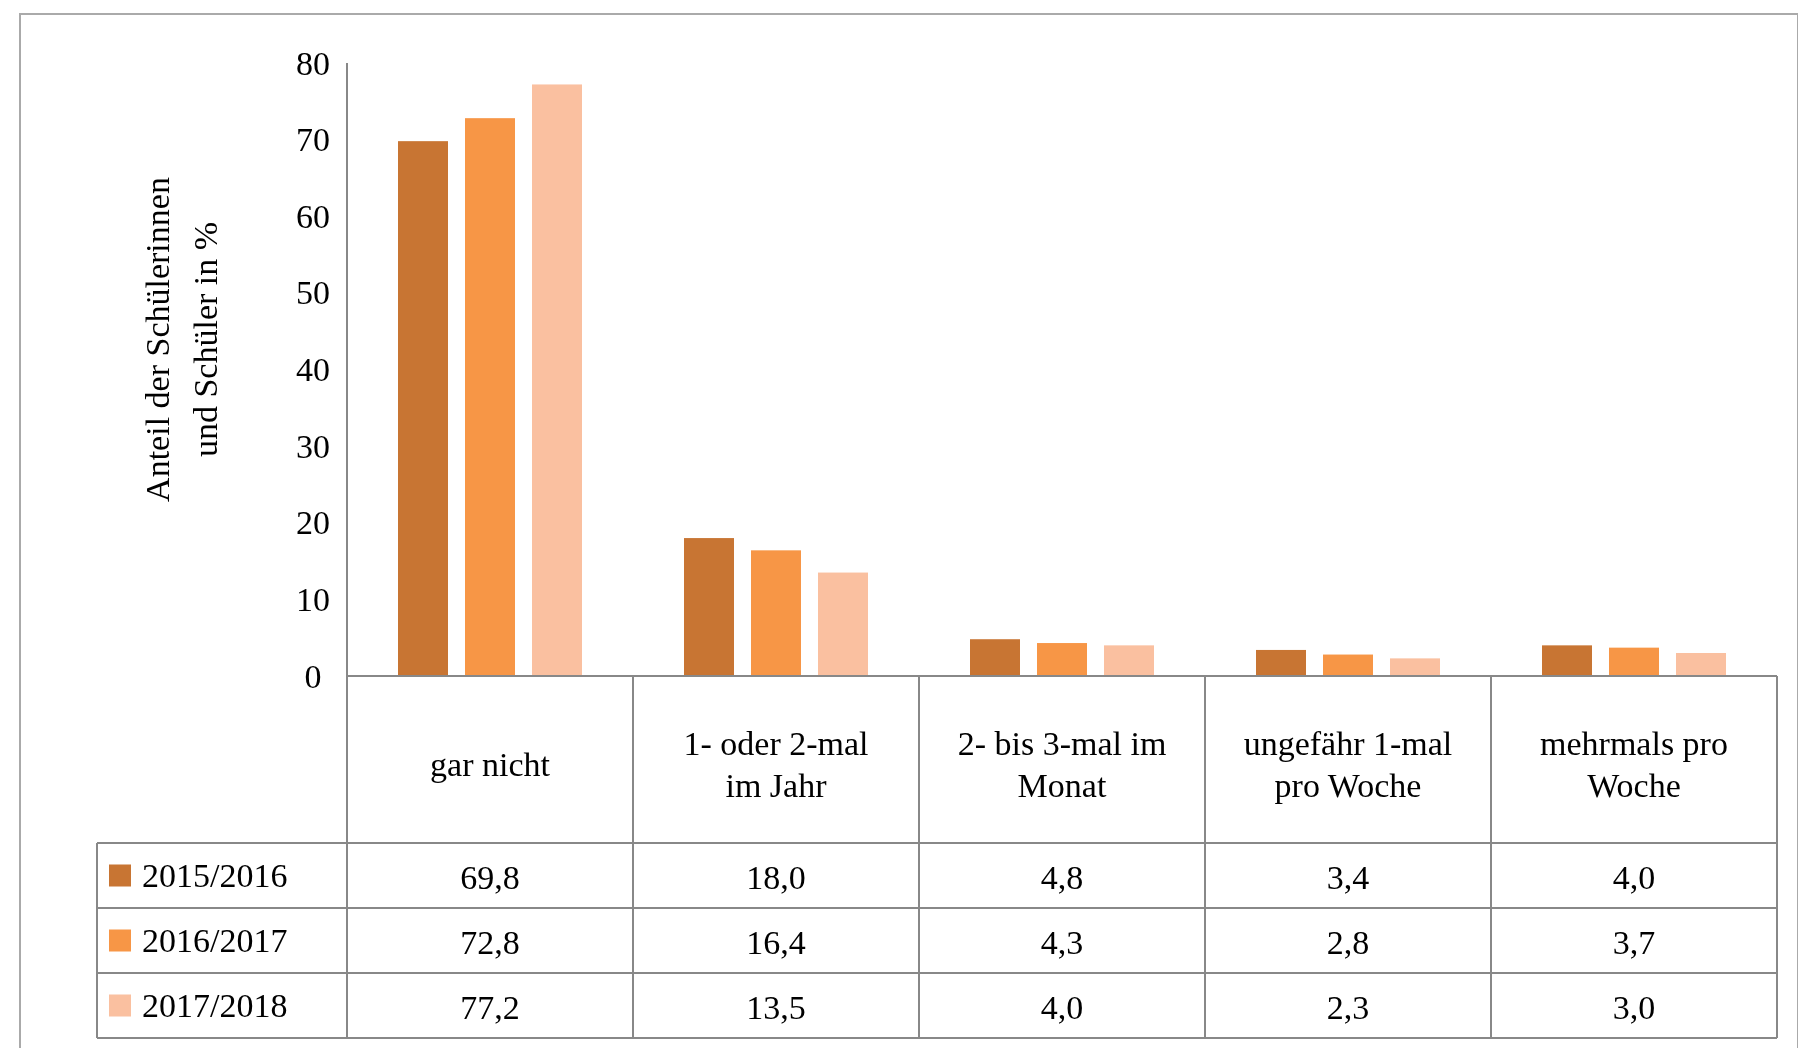 This screenshot has width=1798, height=1048. What do you see at coordinates (490, 942) in the screenshot?
I see `data-label: 72,8` at bounding box center [490, 942].